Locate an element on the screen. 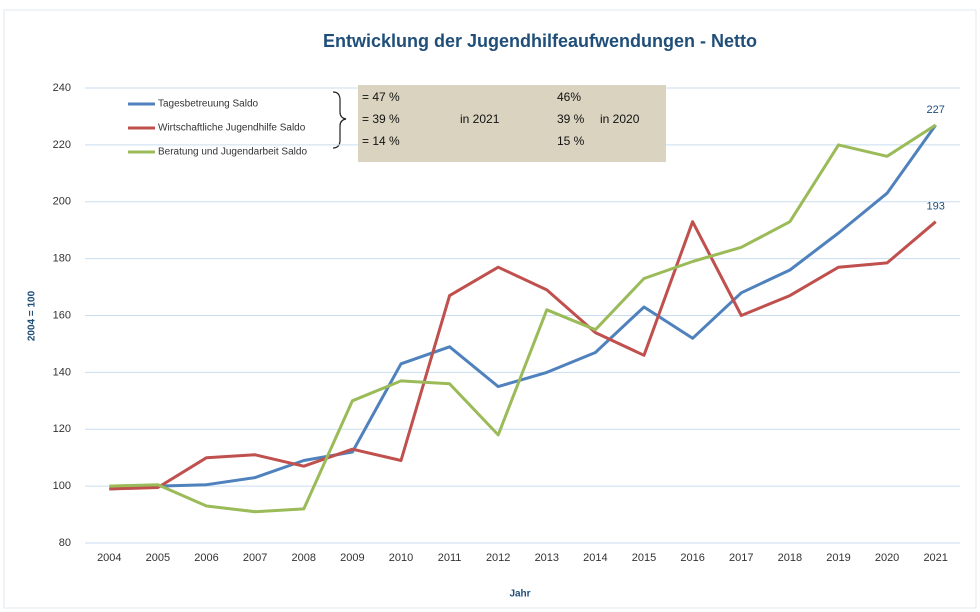  x-tick-label: 2020 is located at coordinates (887, 558).